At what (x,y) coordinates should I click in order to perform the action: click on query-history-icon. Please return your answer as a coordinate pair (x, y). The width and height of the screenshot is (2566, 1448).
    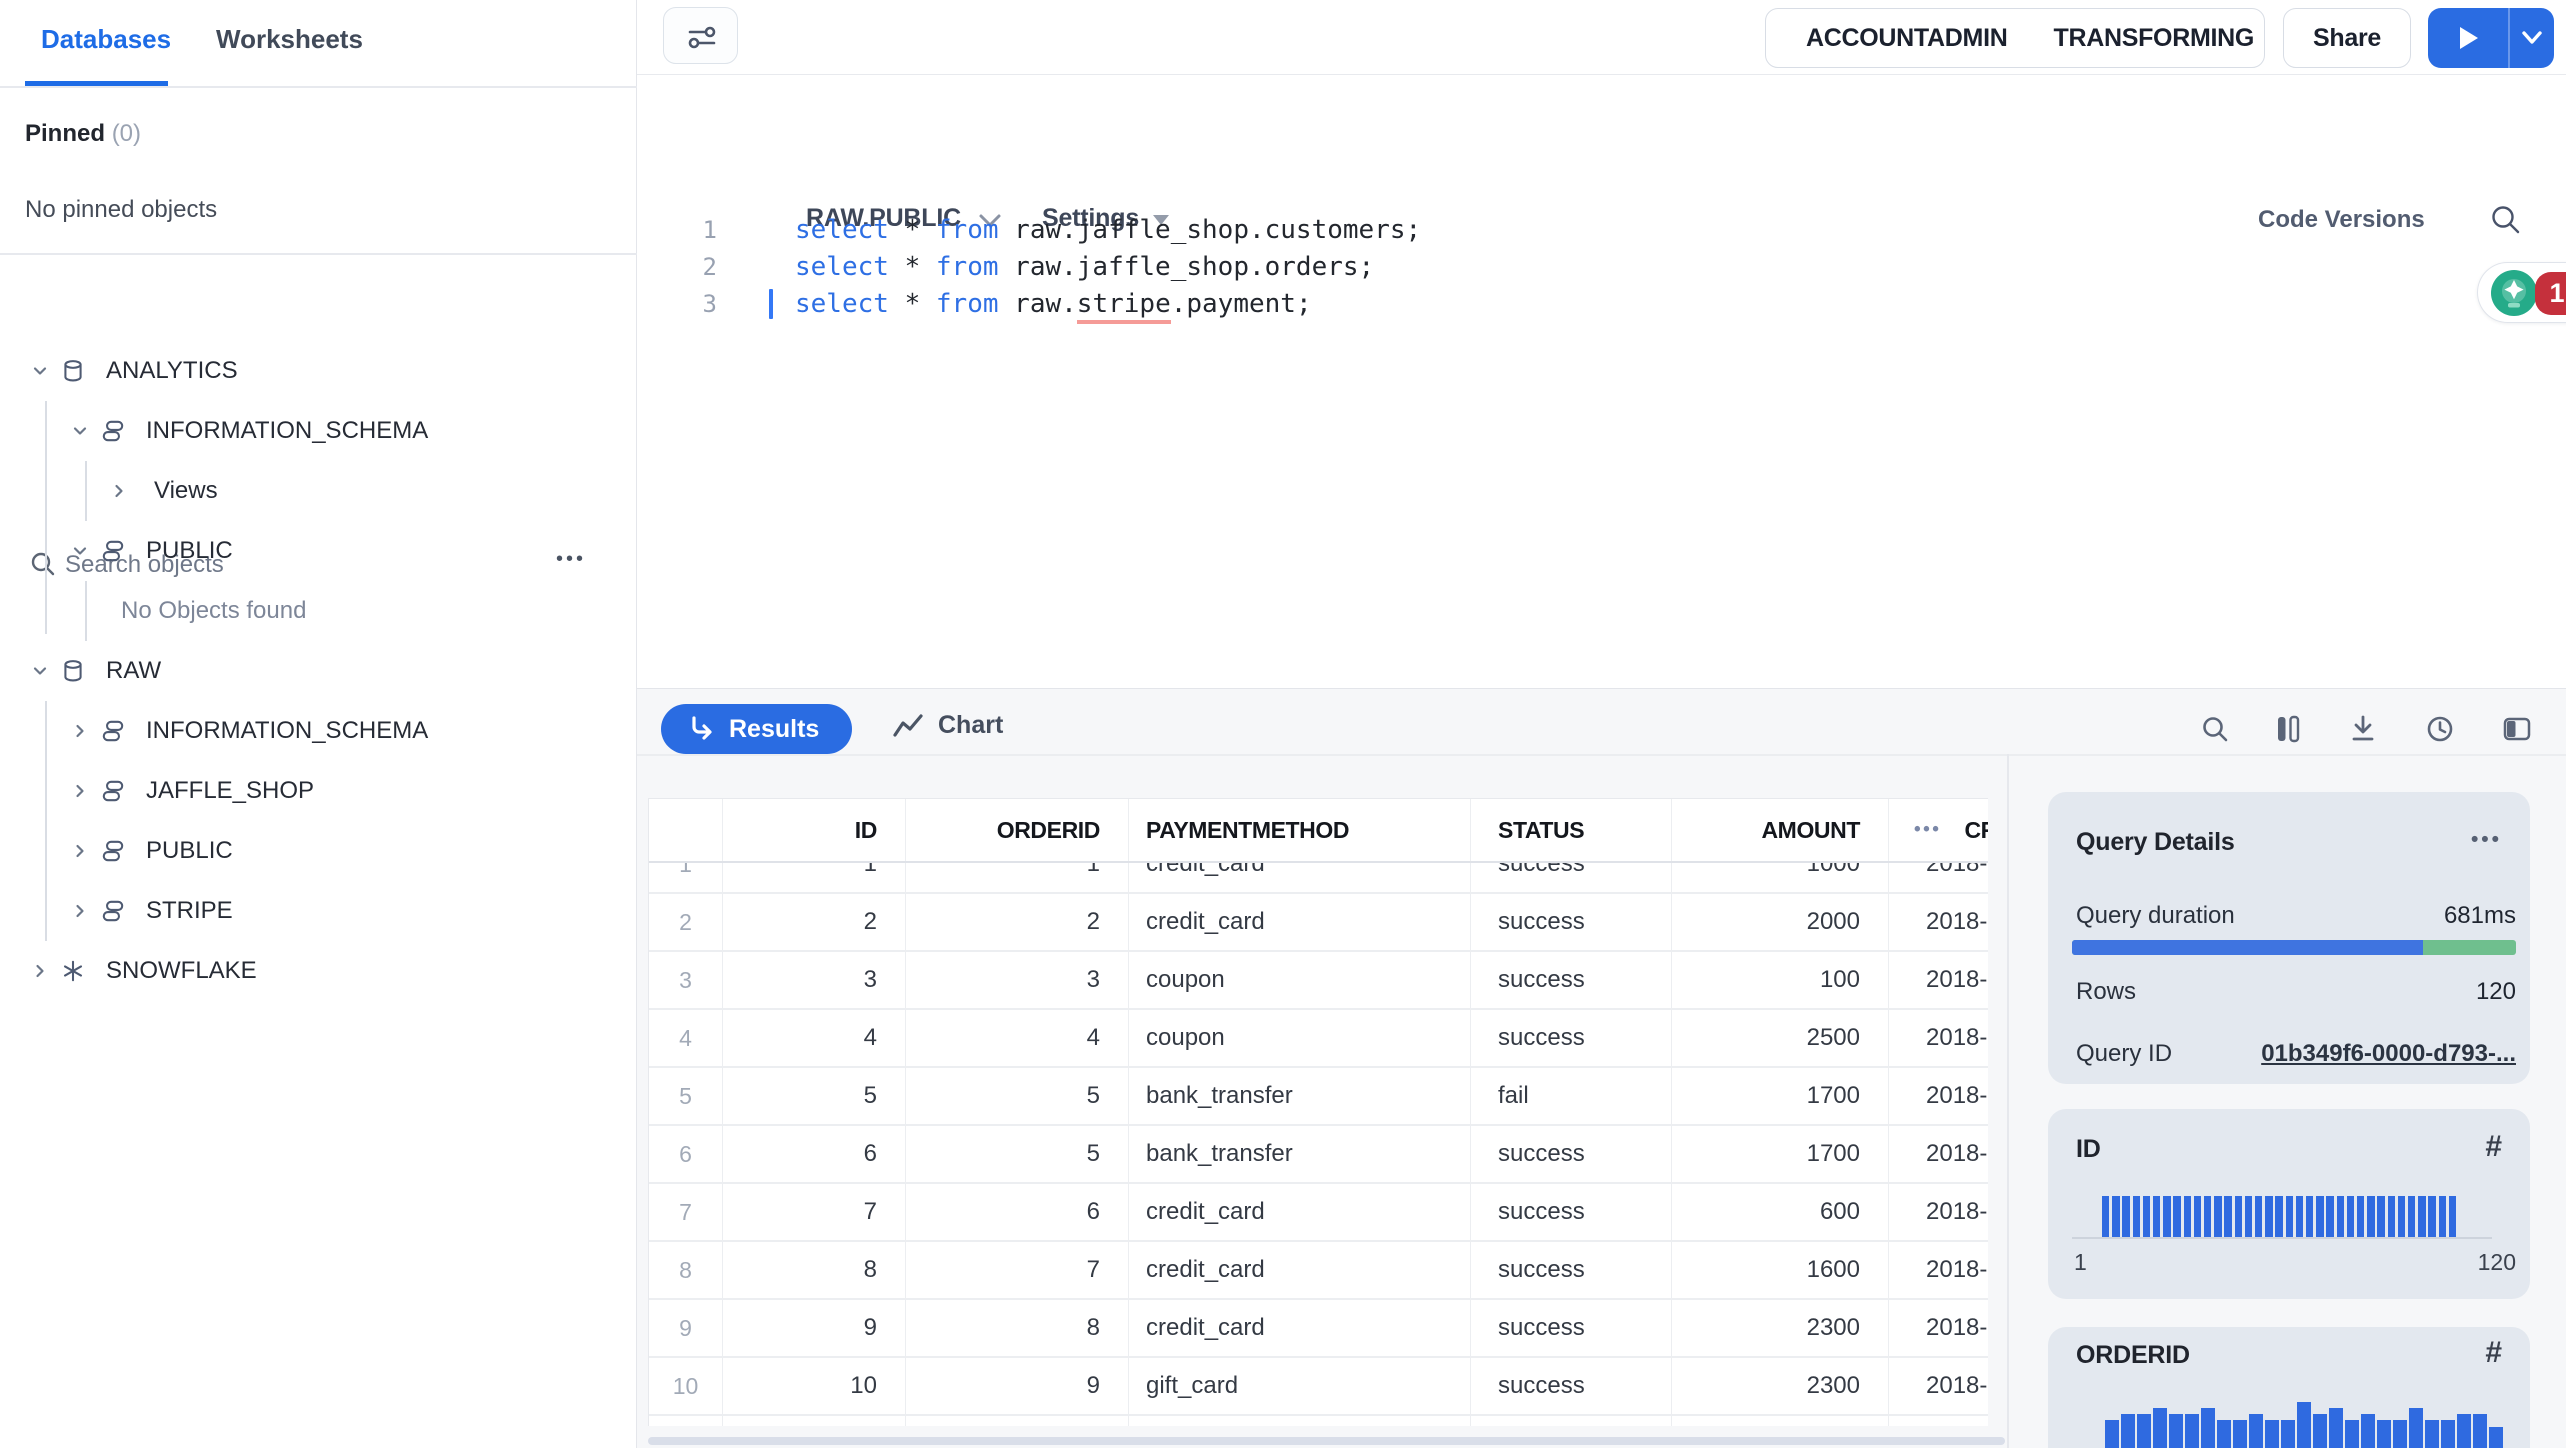
    Looking at the image, I should click on (2440, 729).